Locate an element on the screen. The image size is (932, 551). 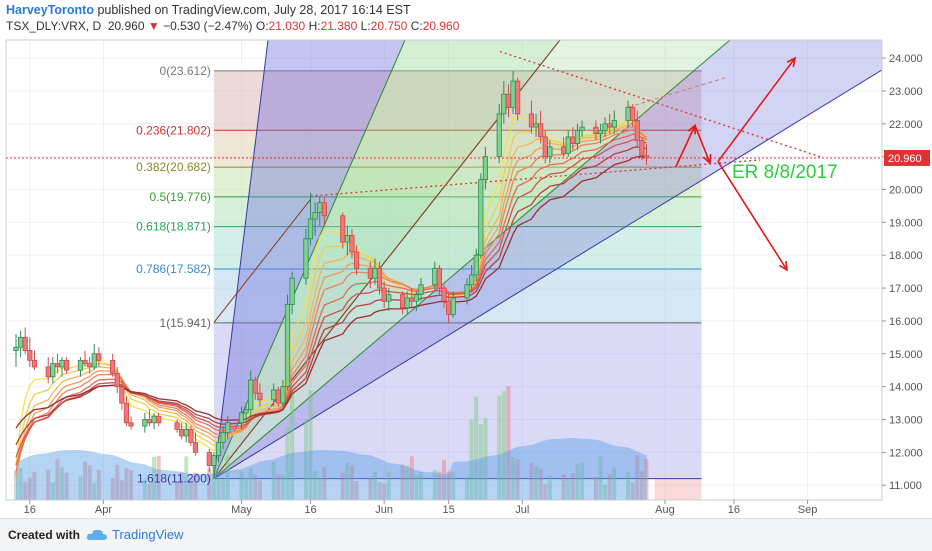
x-tick-label: Jul is located at coordinates (522, 510).